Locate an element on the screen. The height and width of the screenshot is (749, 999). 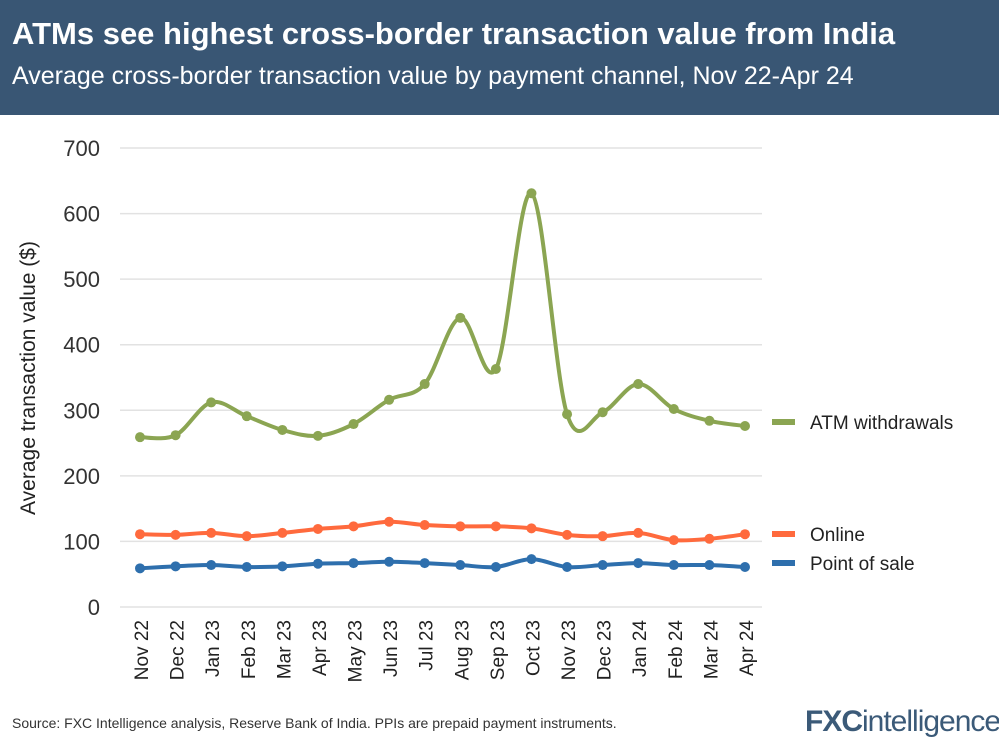
x-tick-label: Nov 23 is located at coordinates (569, 650).